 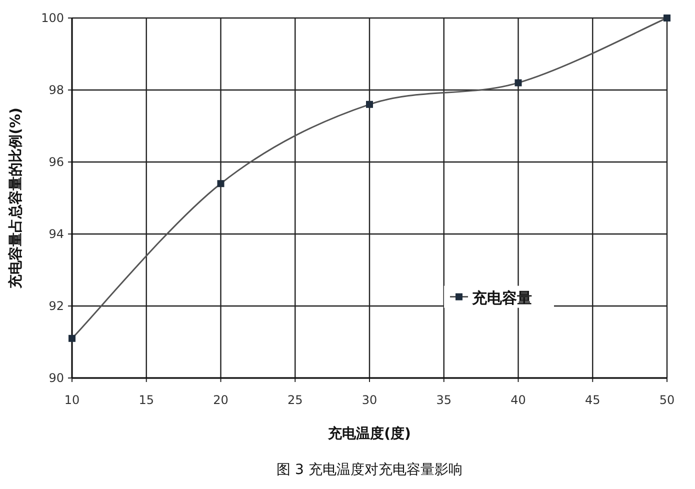 I want to click on x-tick-label: 50, so click(x=667, y=400).